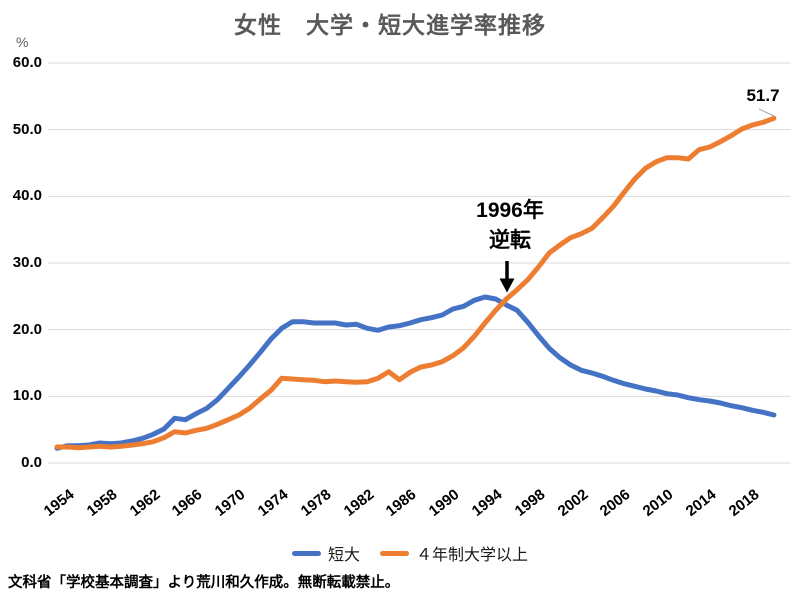 This screenshot has height=600, width=800. What do you see at coordinates (394, 553) in the screenshot?
I see `daigaku-line-swatch-icon` at bounding box center [394, 553].